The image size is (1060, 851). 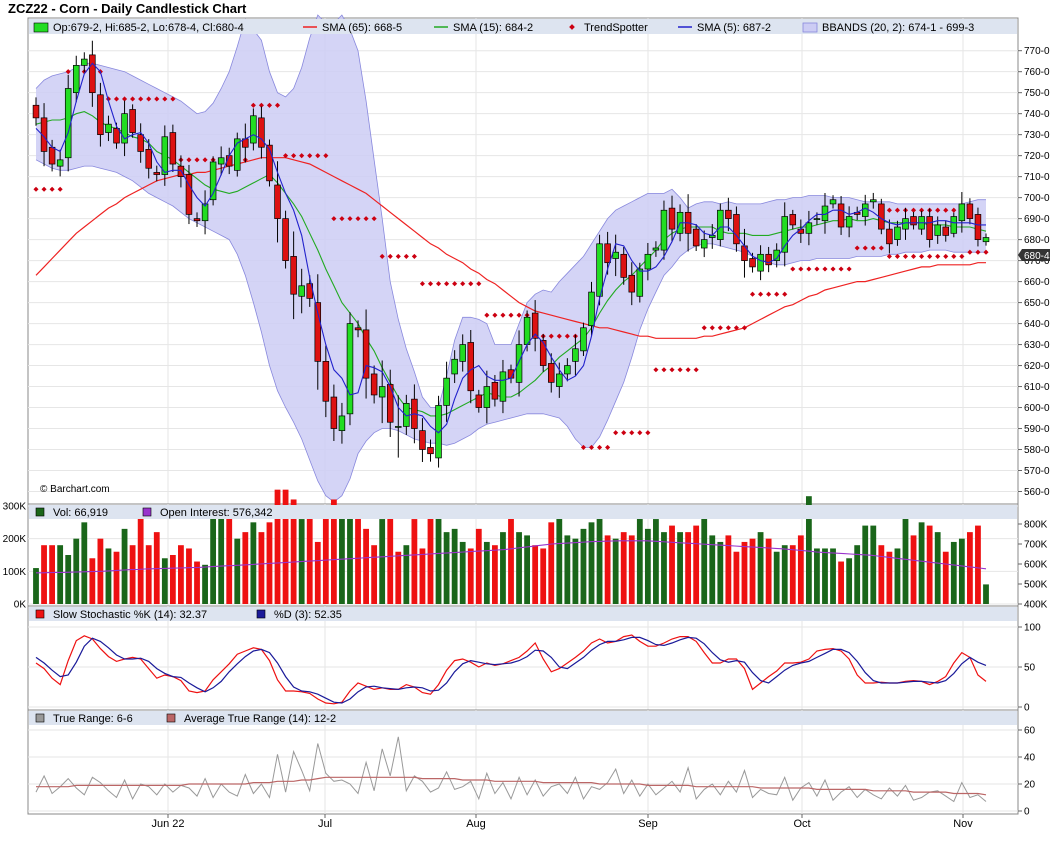 What do you see at coordinates (15, 507) in the screenshot?
I see `volume-tick-label: 300K` at bounding box center [15, 507].